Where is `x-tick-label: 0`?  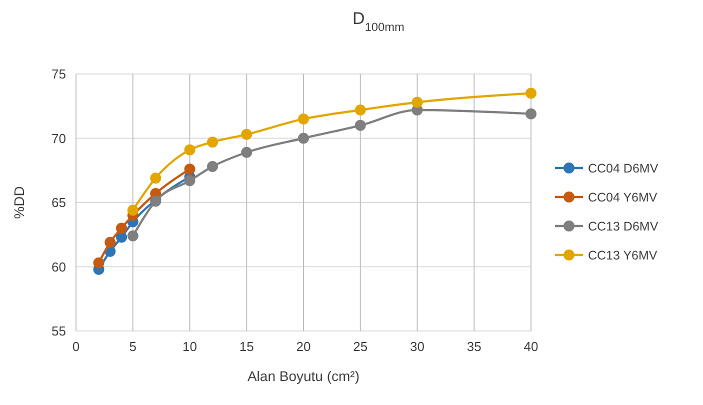
x-tick-label: 0 is located at coordinates (76, 346).